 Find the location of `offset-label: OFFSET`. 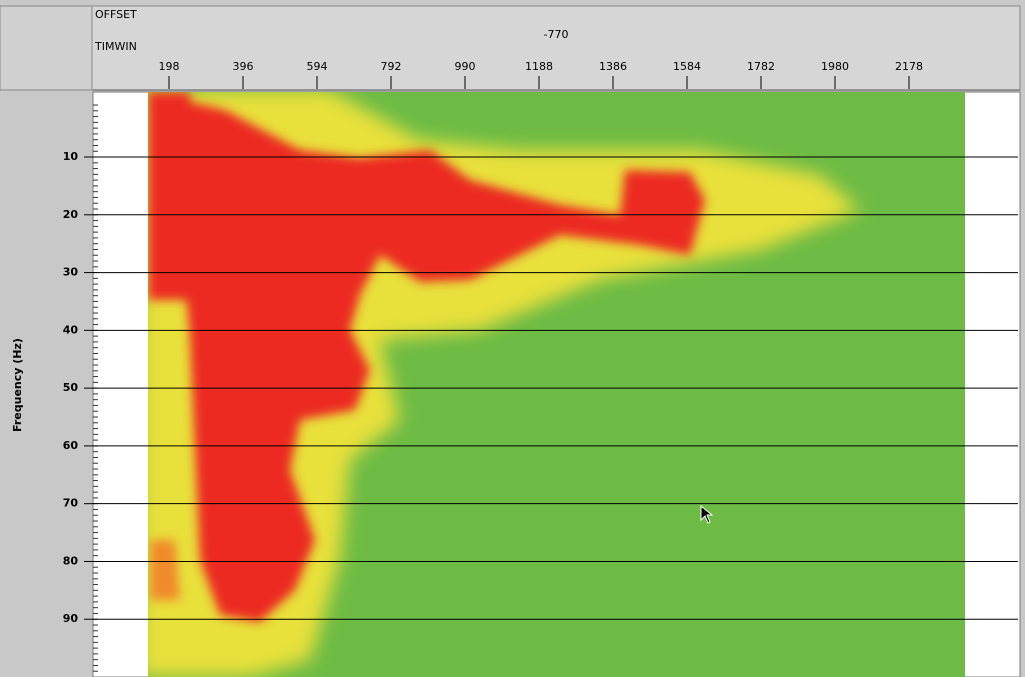

offset-label: OFFSET is located at coordinates (116, 14).